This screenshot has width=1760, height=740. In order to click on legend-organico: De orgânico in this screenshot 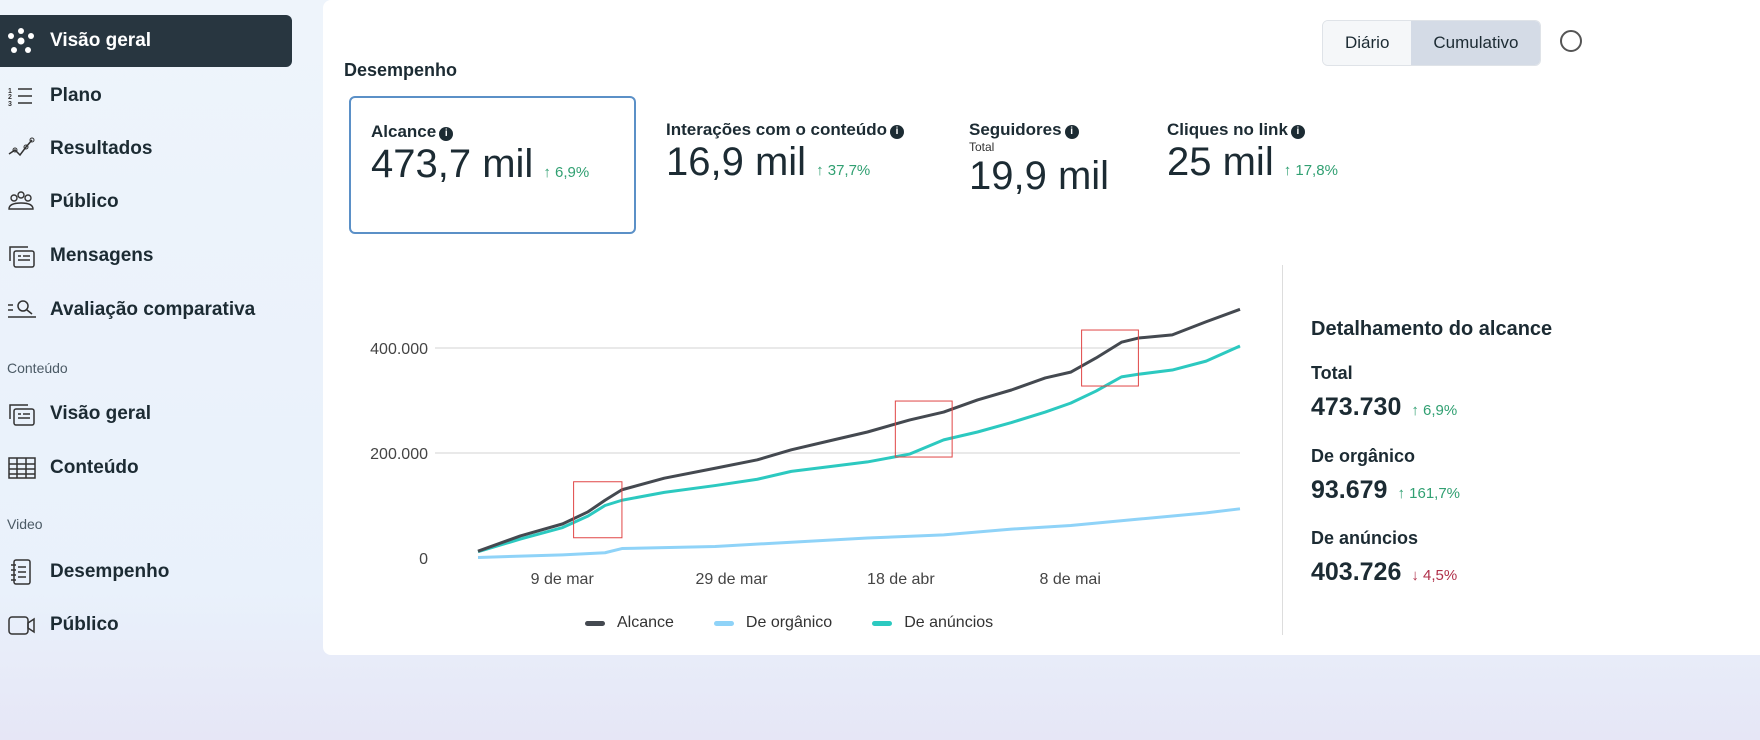, I will do `click(773, 623)`.